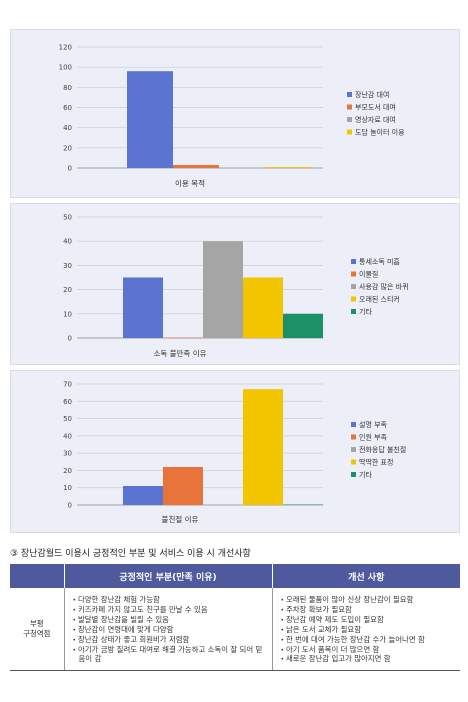 The image size is (468, 702). What do you see at coordinates (367, 650) in the screenshot?
I see `list-item: 아기 도서 품목이 더 많으면 함` at bounding box center [367, 650].